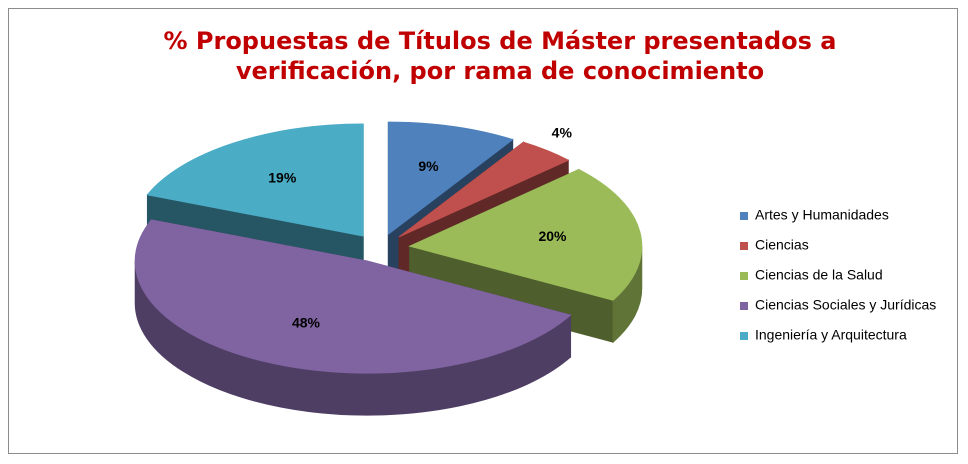 The image size is (968, 464). What do you see at coordinates (428, 166) in the screenshot?
I see `data-label: 9%` at bounding box center [428, 166].